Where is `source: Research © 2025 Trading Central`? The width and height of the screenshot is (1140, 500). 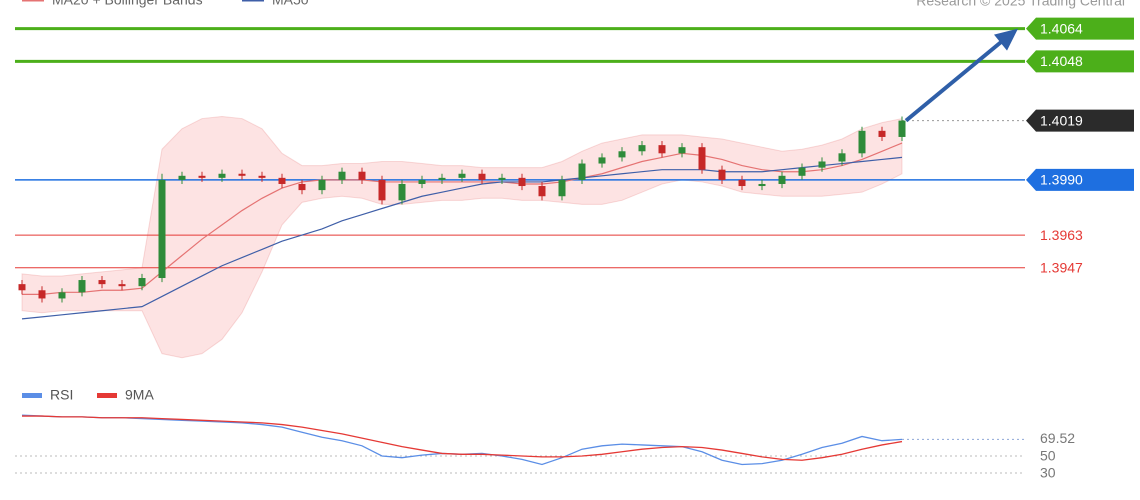 source: Research © 2025 Trading Central is located at coordinates (1020, 4).